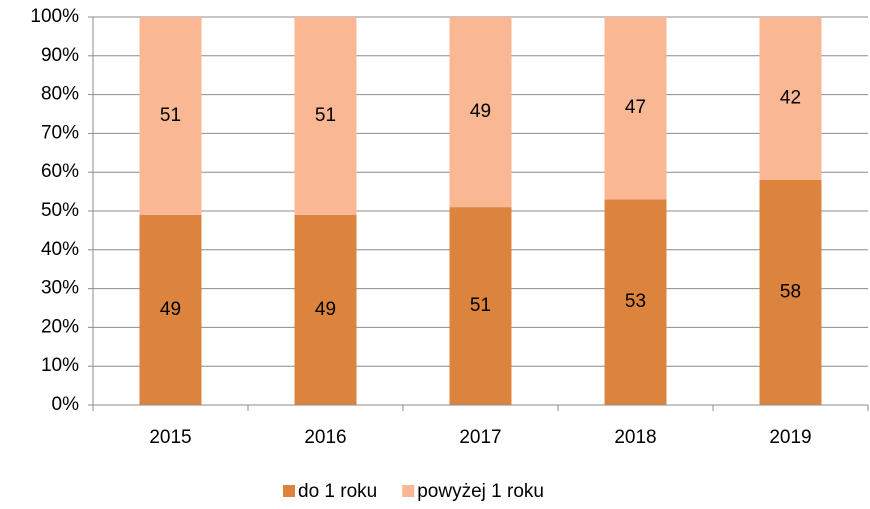  What do you see at coordinates (60, 365) in the screenshot?
I see `y-tick-label: 10%` at bounding box center [60, 365].